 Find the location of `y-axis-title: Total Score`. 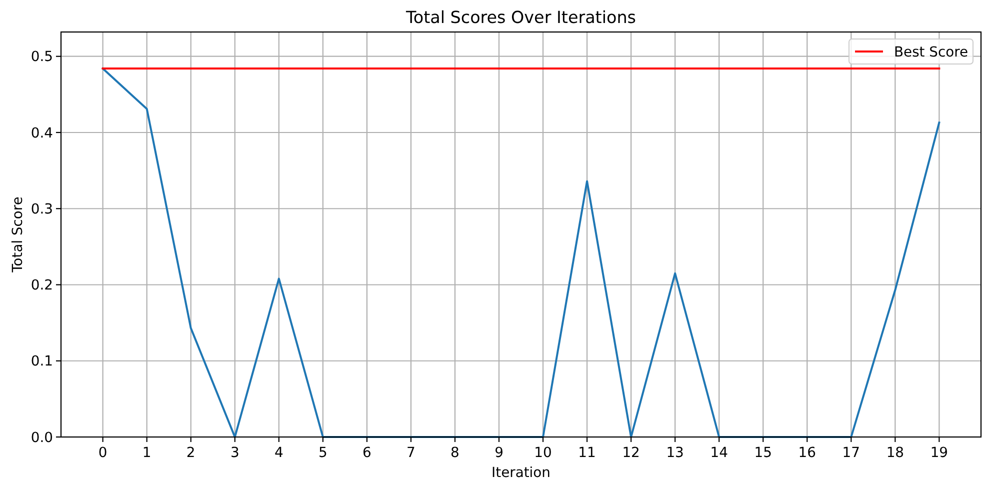

y-axis-title: Total Score is located at coordinates (18, 235).